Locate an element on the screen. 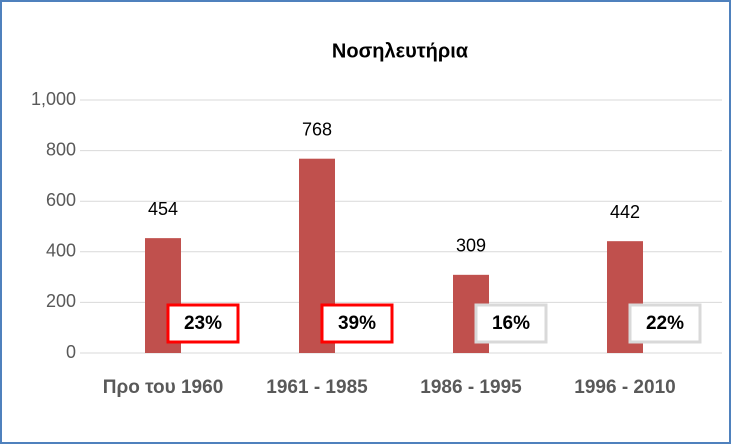 This screenshot has width=731, height=444. value-label: 442 is located at coordinates (625, 212).